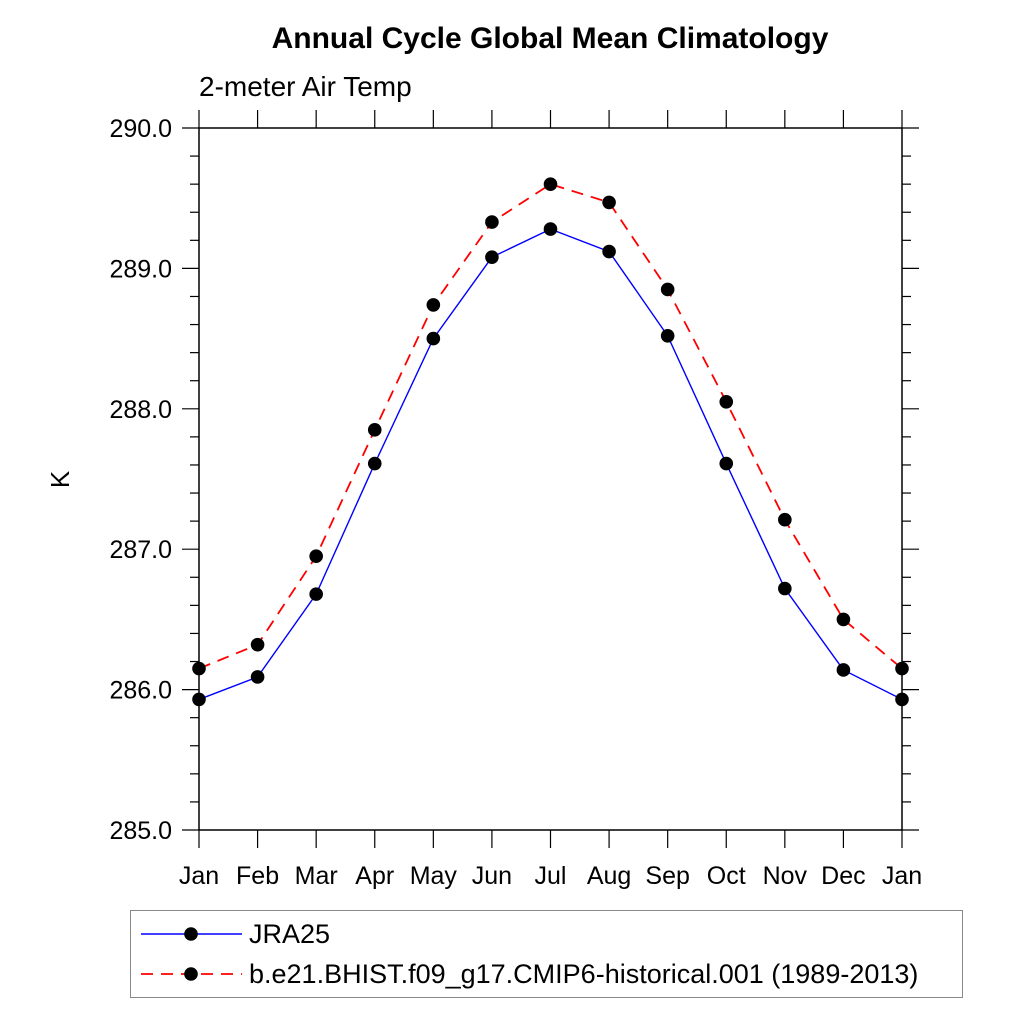 The image size is (1024, 1024). I want to click on y-tick-label: 285.0, so click(140, 831).